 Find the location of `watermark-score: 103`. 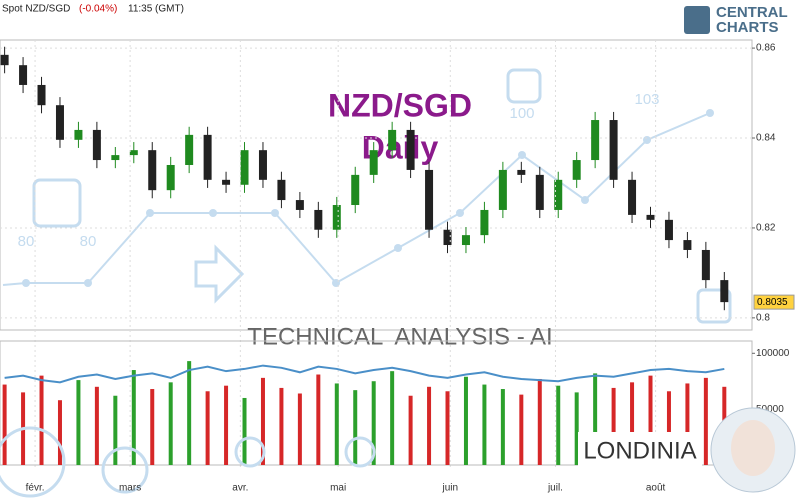

watermark-score: 103 is located at coordinates (646, 99).